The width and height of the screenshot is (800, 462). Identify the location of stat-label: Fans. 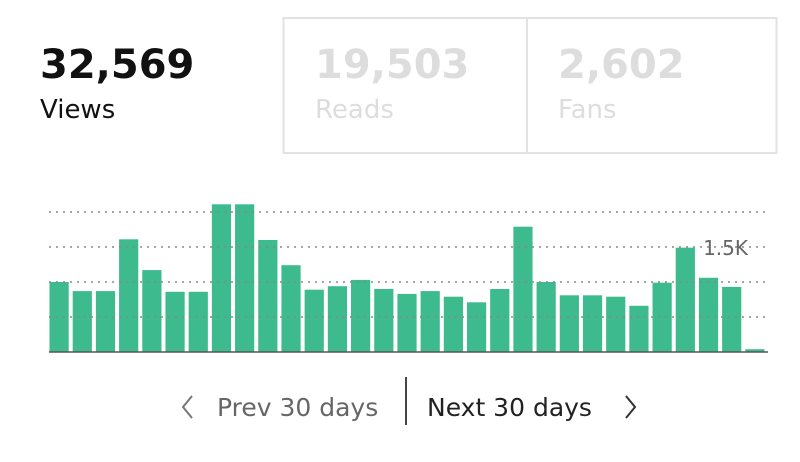
(587, 110).